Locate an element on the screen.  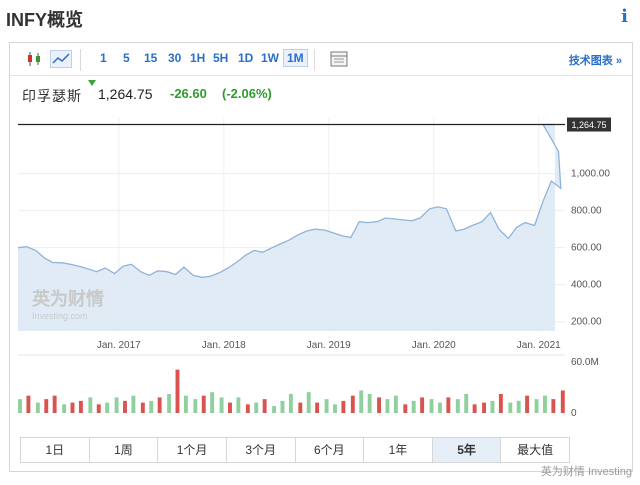
y-tick-label: 200.00 is located at coordinates (586, 322).